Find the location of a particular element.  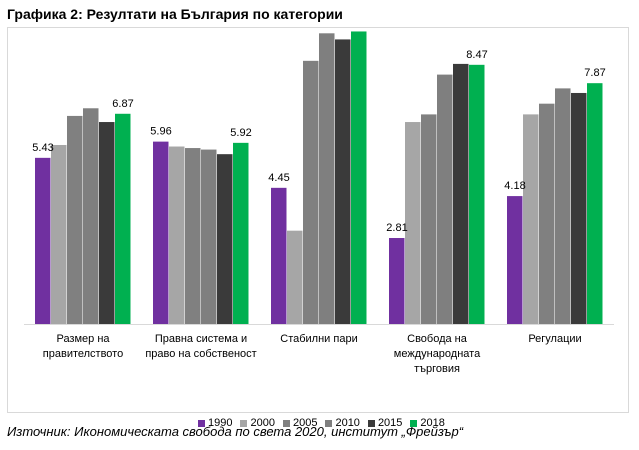

data-label-6: 2.81 is located at coordinates (396, 228).